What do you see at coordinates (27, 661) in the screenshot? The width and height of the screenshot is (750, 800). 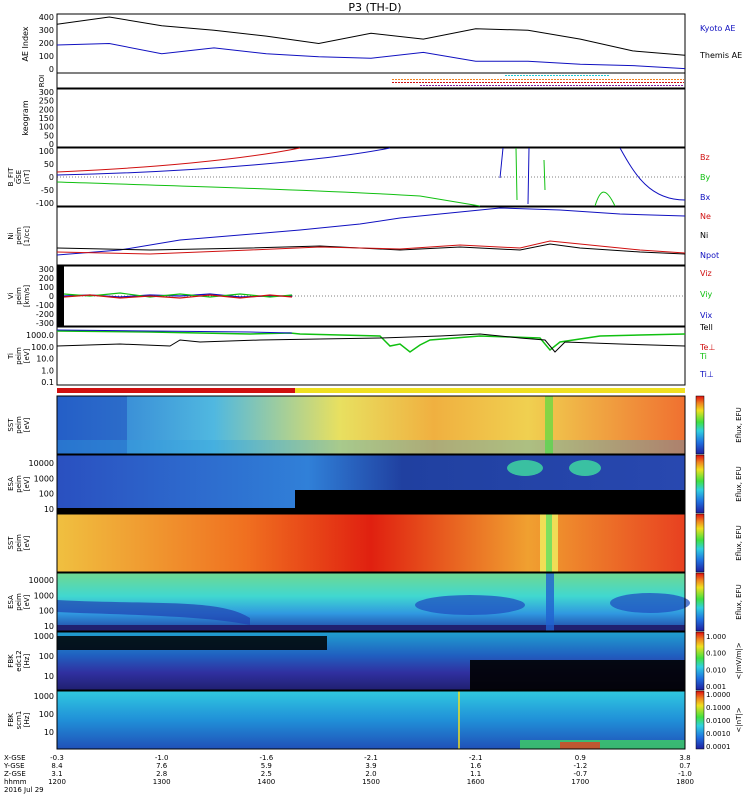 I see `fbk1-ylabel-3: [Hz]` at bounding box center [27, 661].